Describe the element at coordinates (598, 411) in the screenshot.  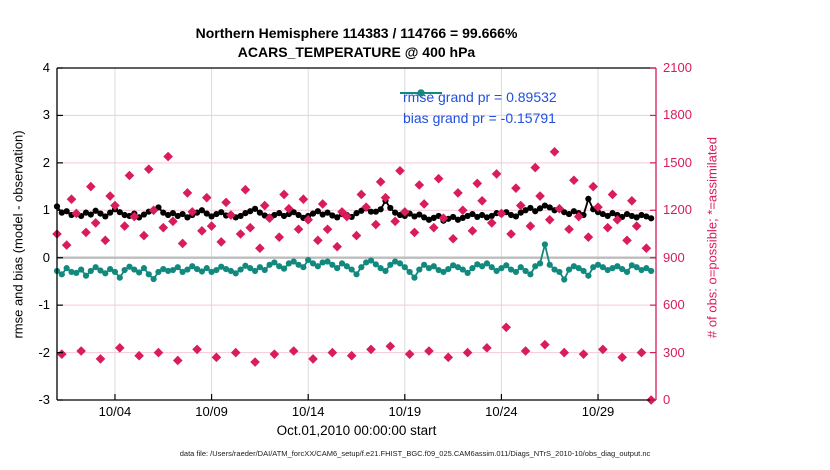
I see `x-tick-label: 10/29` at that location.